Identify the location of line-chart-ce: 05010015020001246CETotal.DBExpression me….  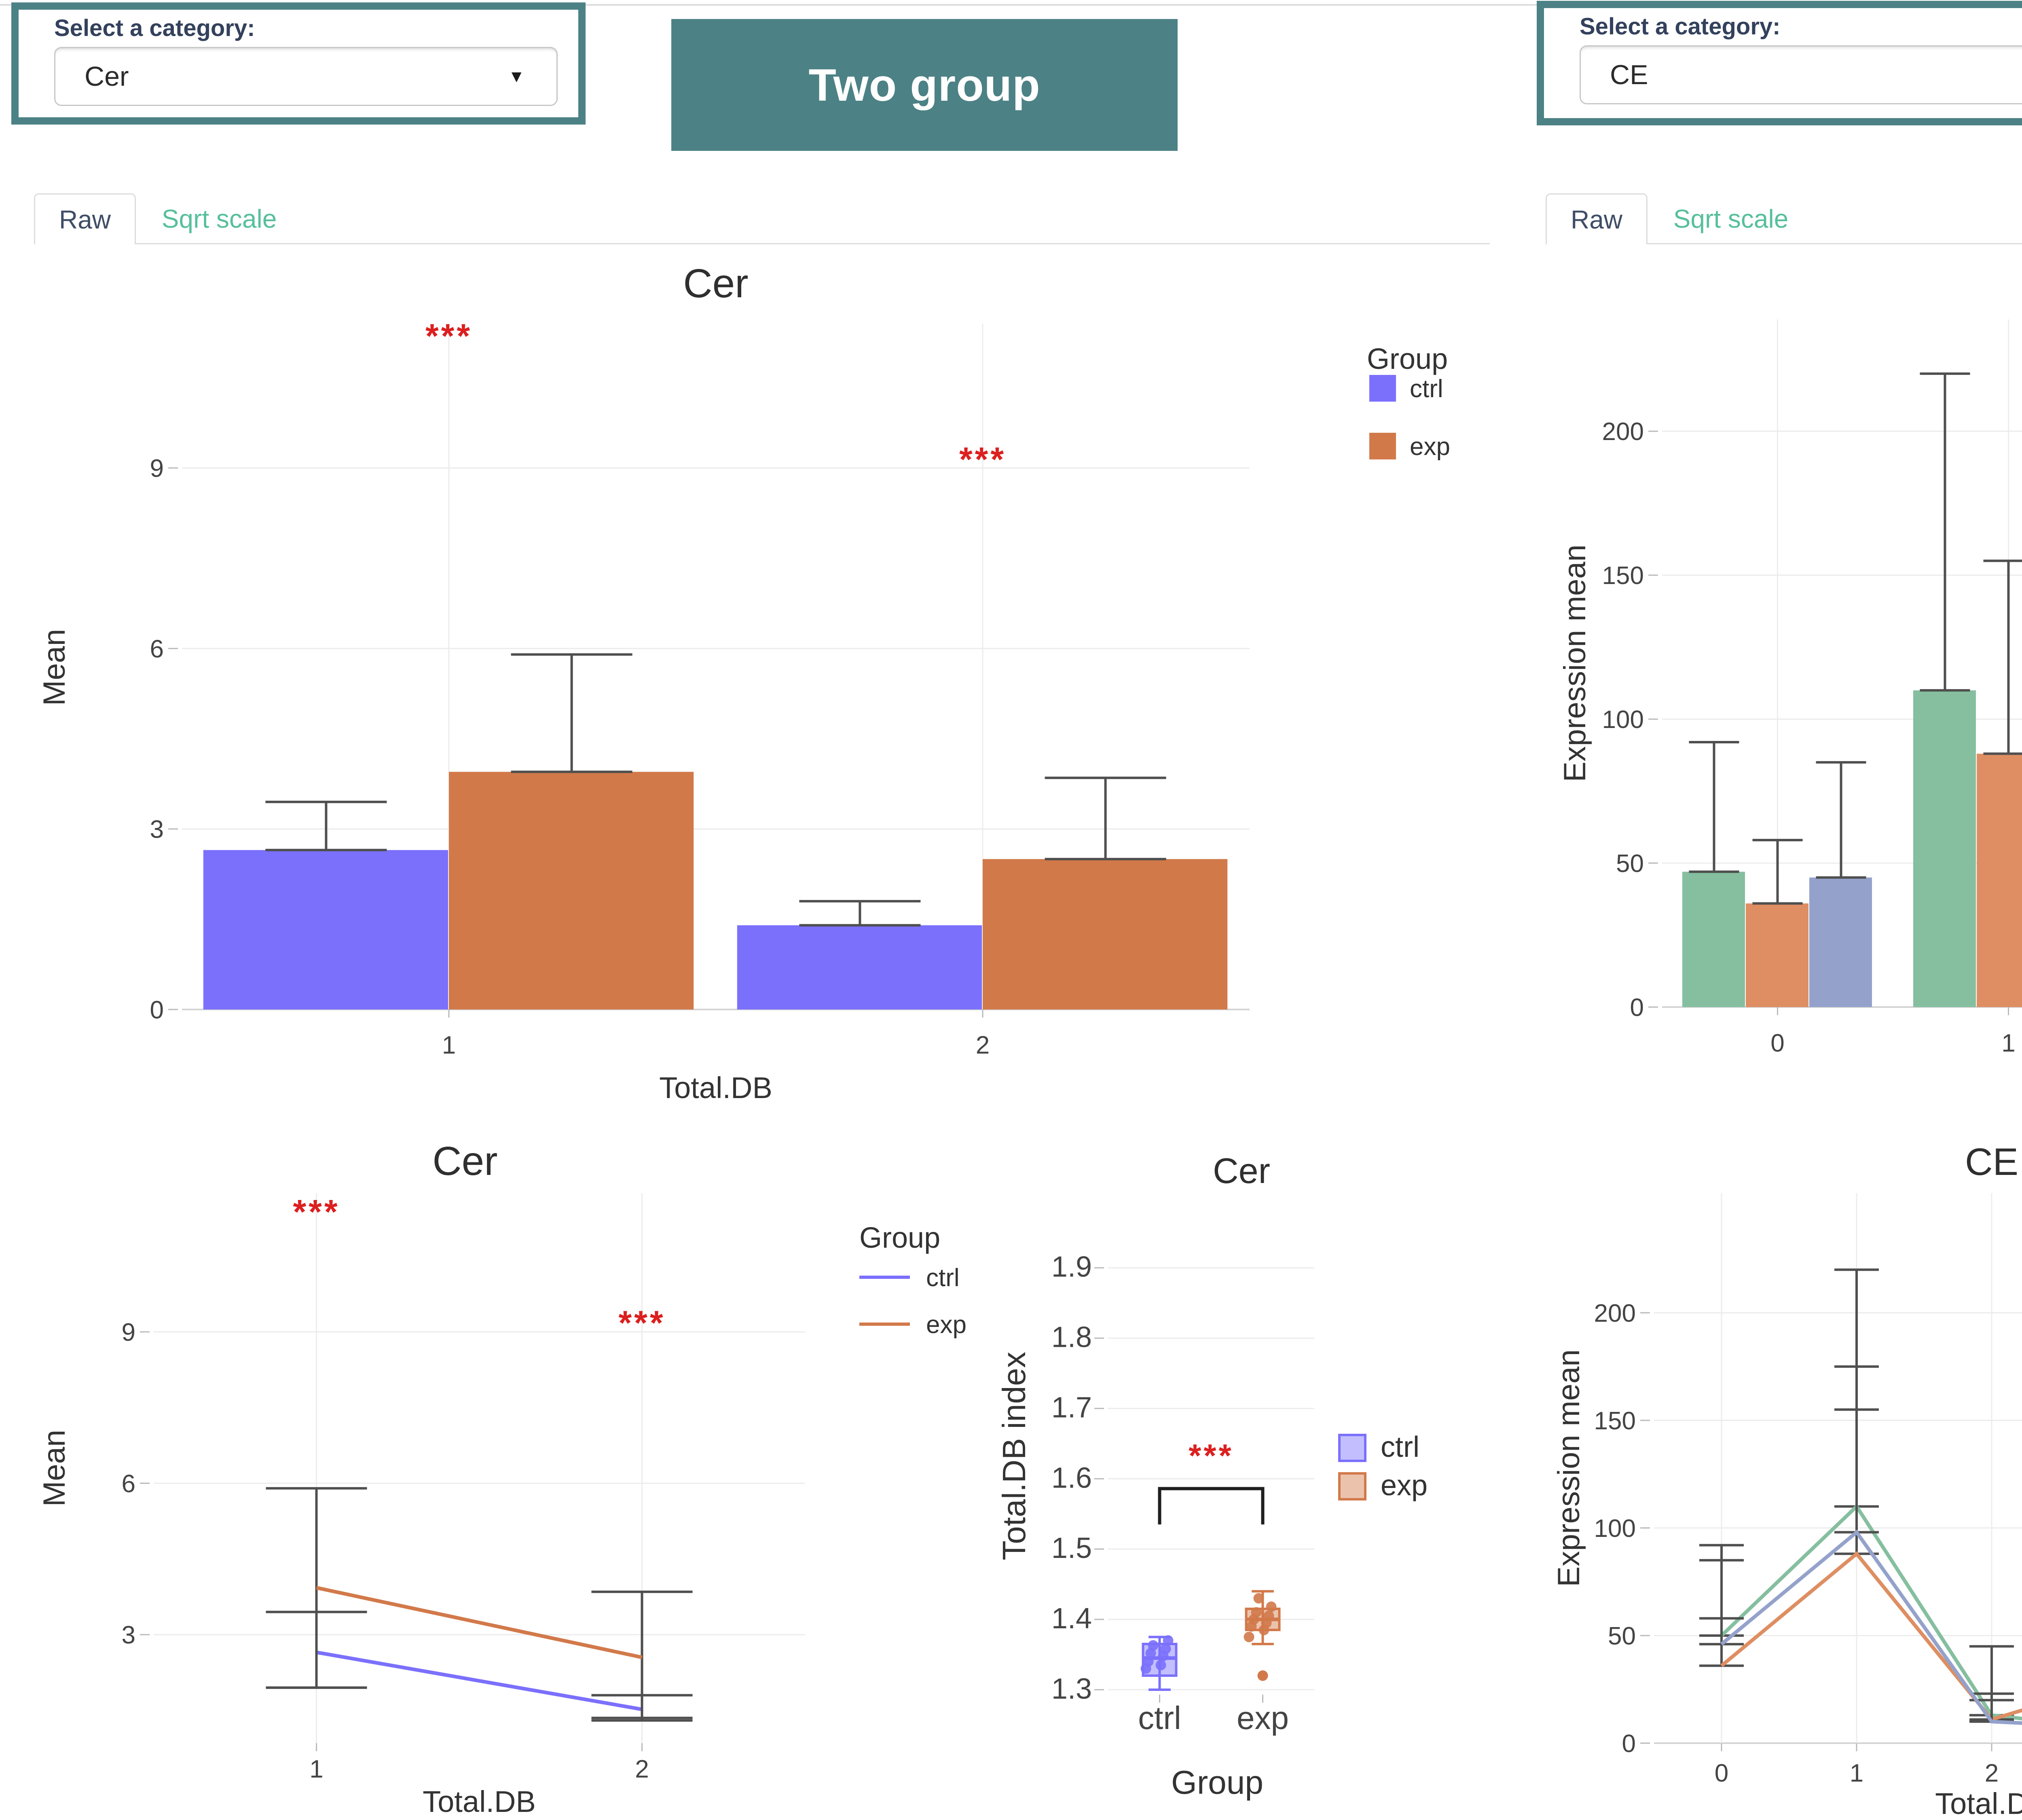
(1777, 1472).